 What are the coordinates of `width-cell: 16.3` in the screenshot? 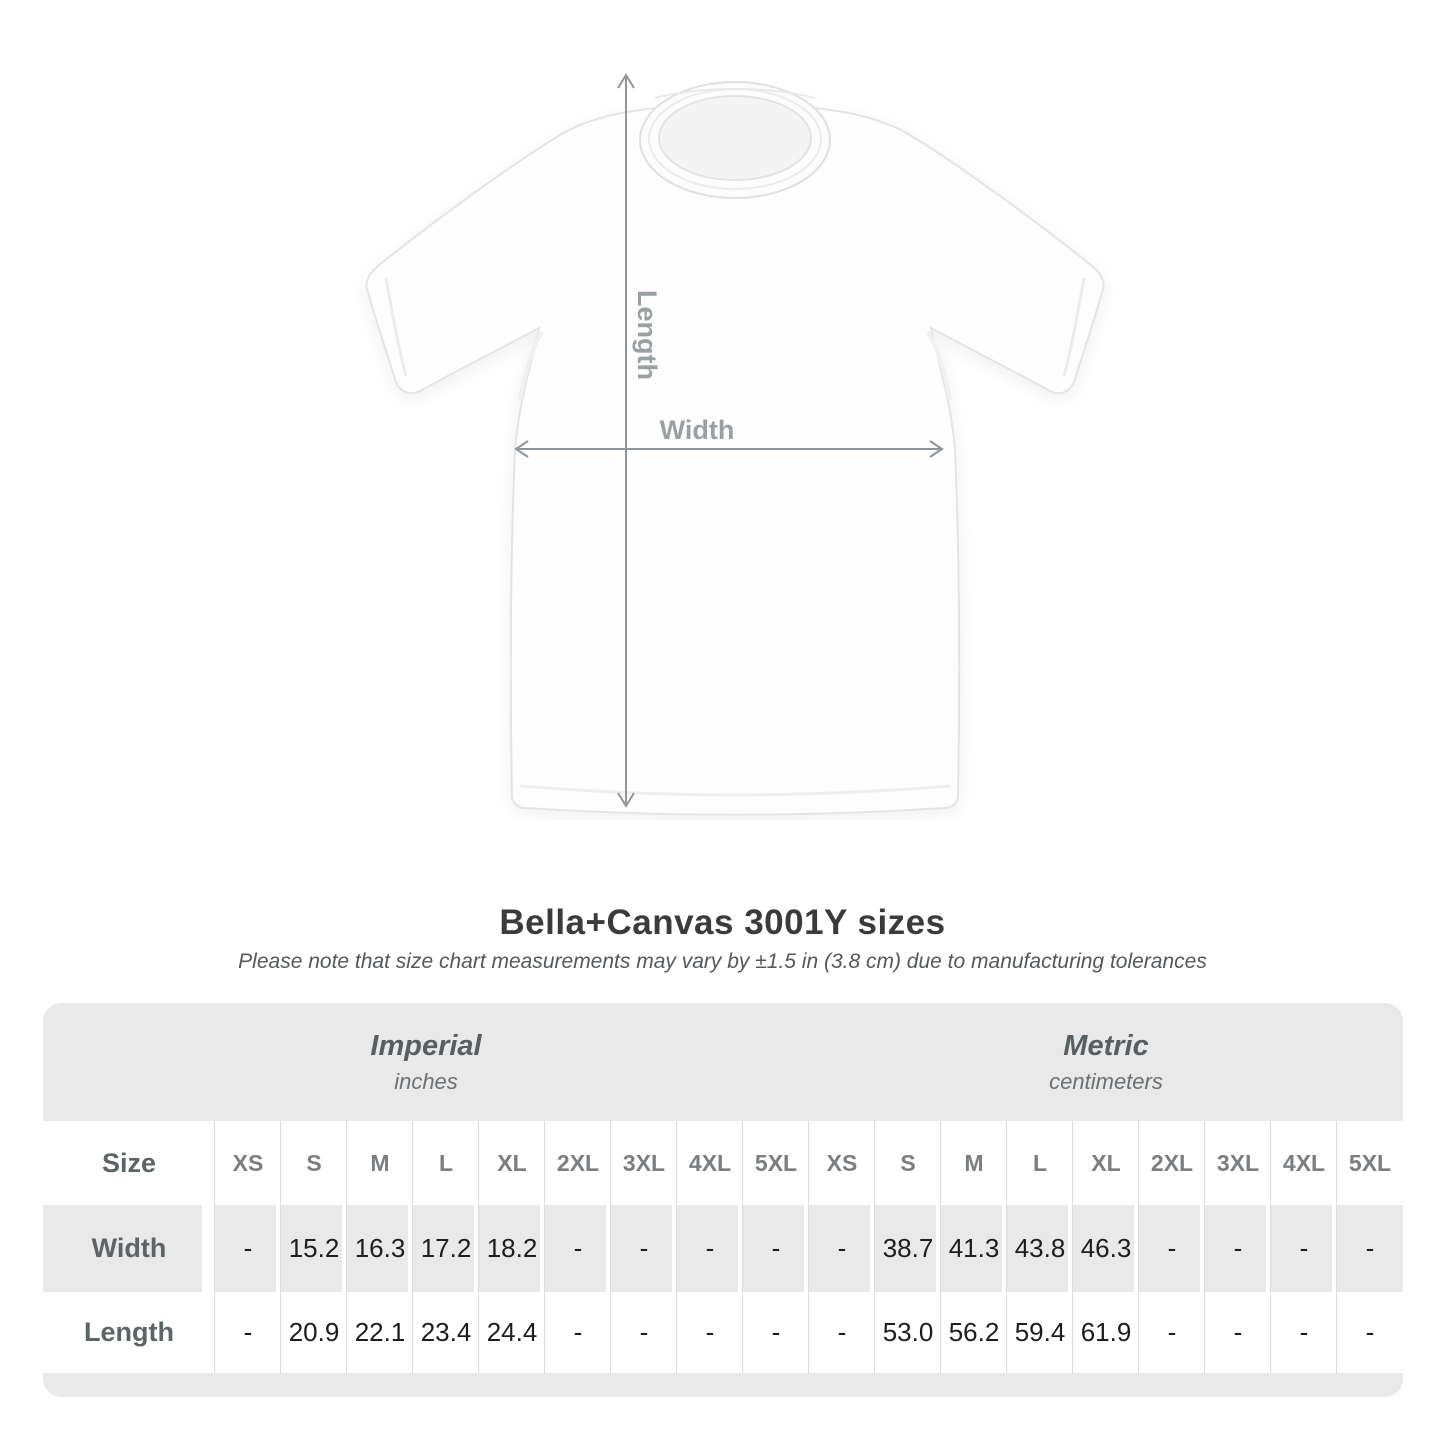 It's located at (380, 1248).